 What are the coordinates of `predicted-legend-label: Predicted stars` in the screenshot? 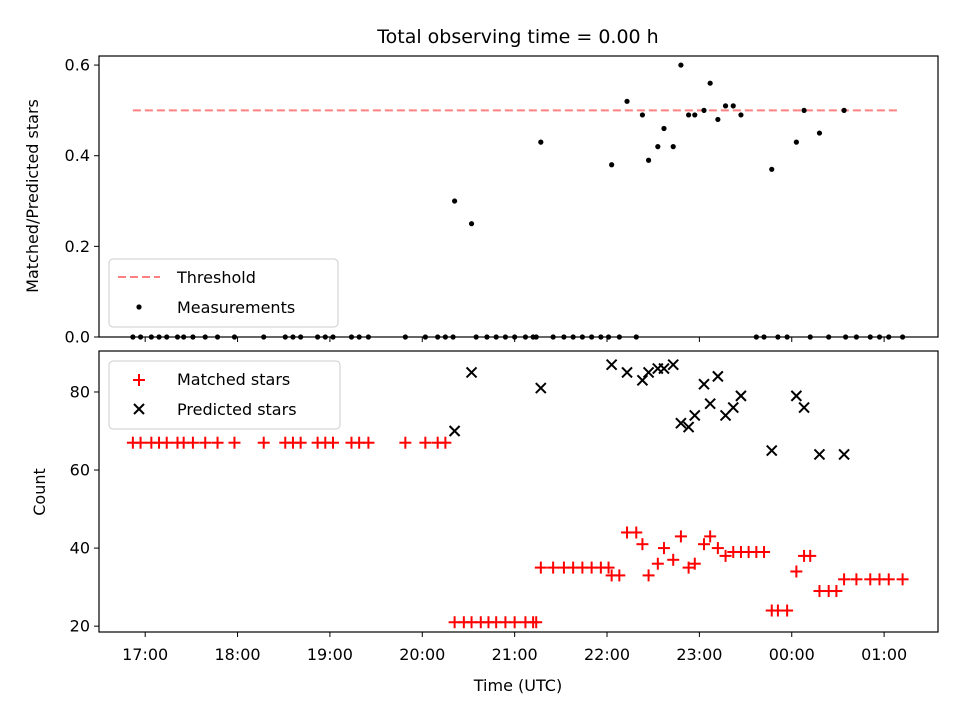 It's located at (237, 409).